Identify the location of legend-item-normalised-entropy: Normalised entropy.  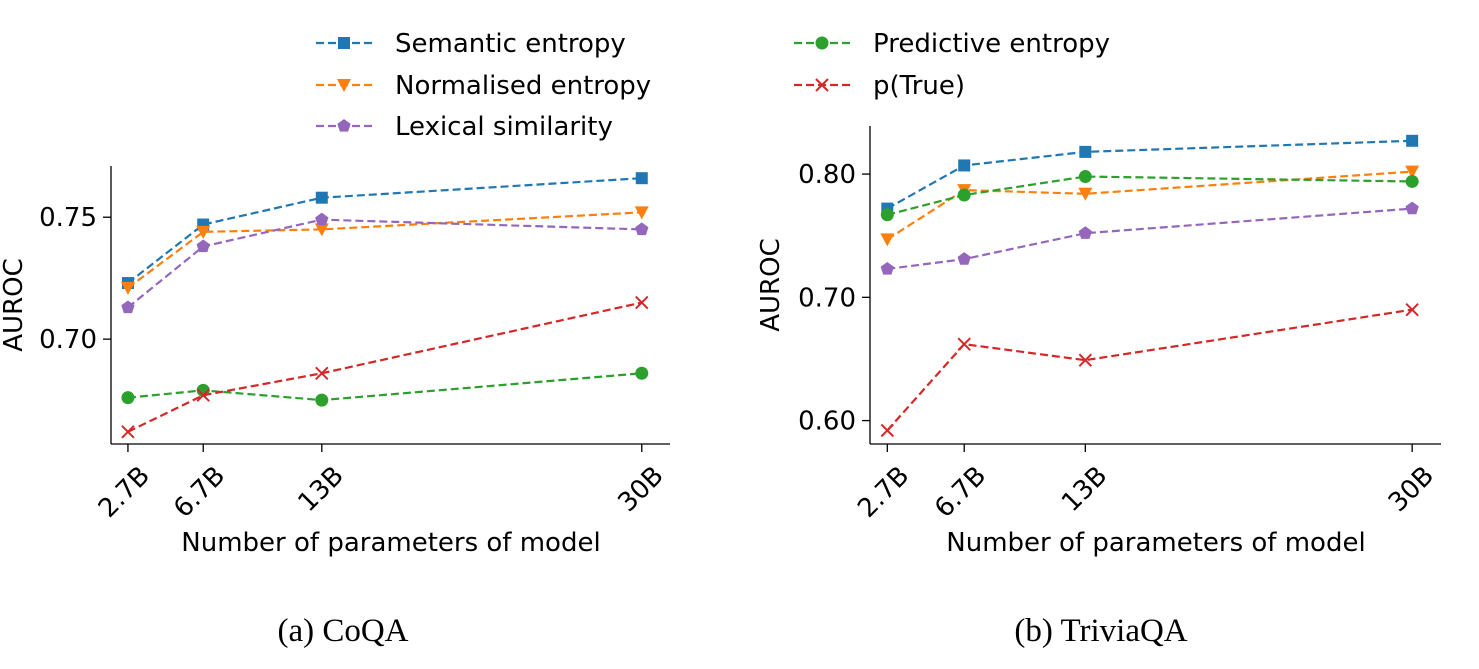
(483, 86).